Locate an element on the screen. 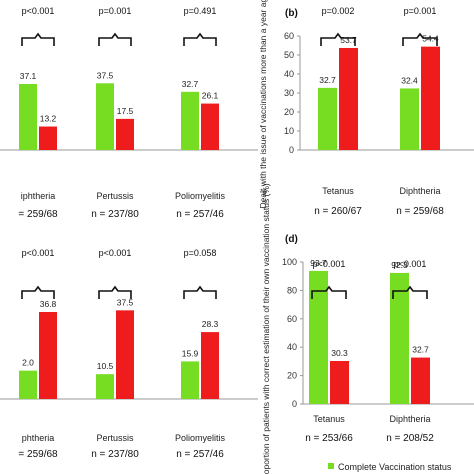 This screenshot has width=474, height=474. y-tick-label: 30 is located at coordinates (289, 93).